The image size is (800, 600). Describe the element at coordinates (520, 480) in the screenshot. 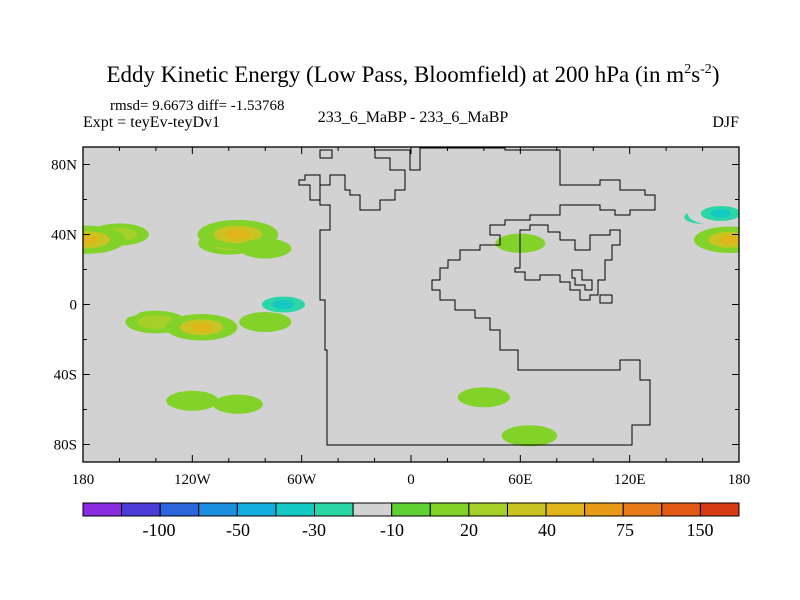

I see `x-tick-label: 60E` at that location.